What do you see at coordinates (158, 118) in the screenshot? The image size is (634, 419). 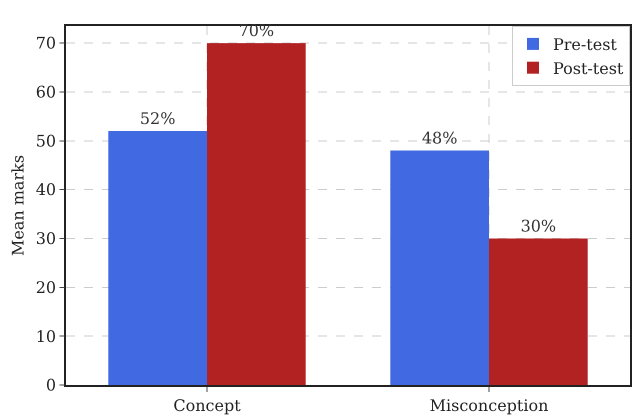 I see `data-label: 52%` at bounding box center [158, 118].